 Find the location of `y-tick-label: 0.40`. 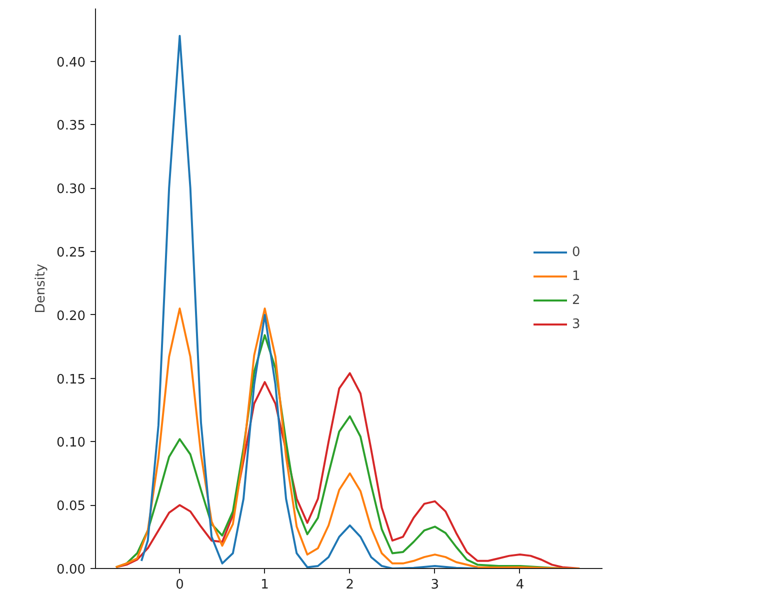

y-tick-label: 0.40 is located at coordinates (71, 62).